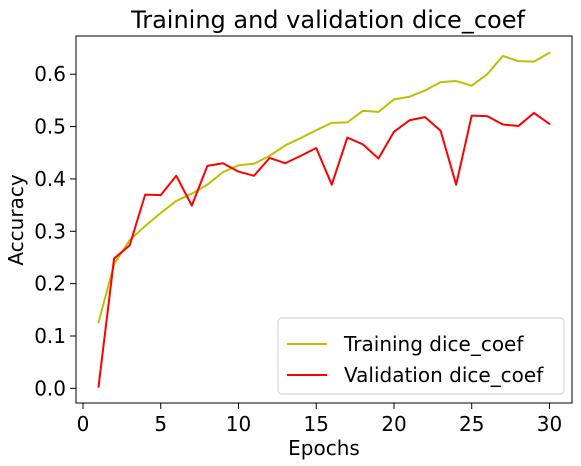 The image size is (581, 466). What do you see at coordinates (50, 284) in the screenshot?
I see `y-tick-label: 0.2` at bounding box center [50, 284].